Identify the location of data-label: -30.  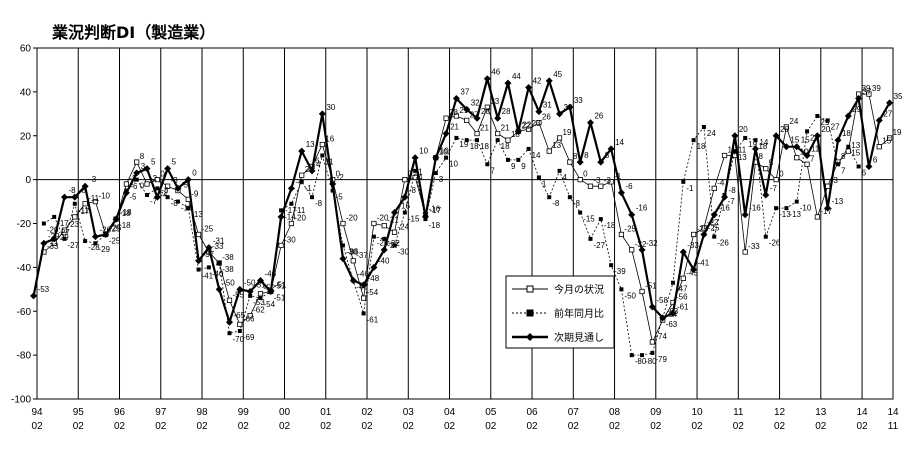
(290, 239).